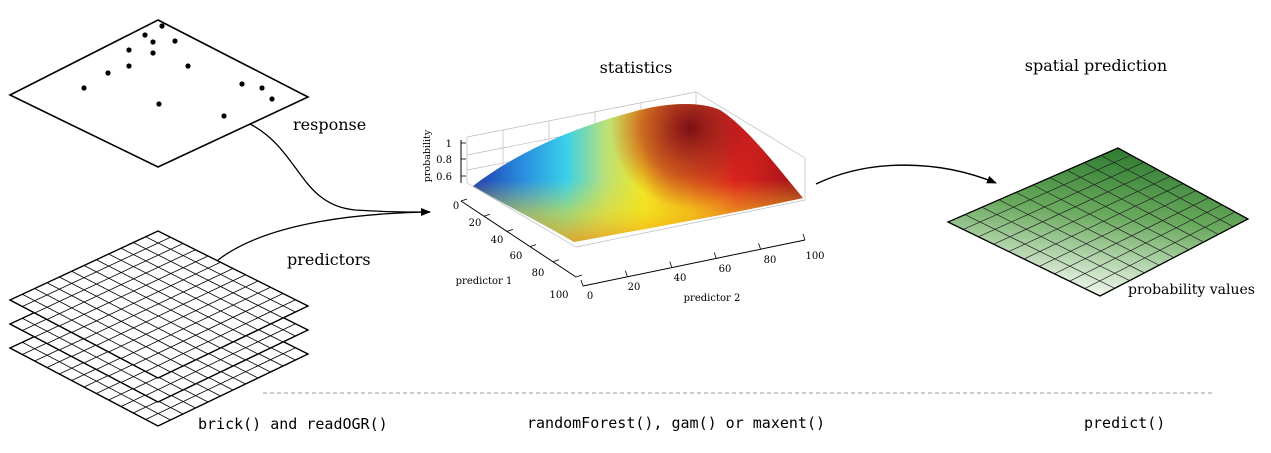 The height and width of the screenshot is (453, 1271). What do you see at coordinates (680, 278) in the screenshot?
I see `y-tick-40: 40` at bounding box center [680, 278].